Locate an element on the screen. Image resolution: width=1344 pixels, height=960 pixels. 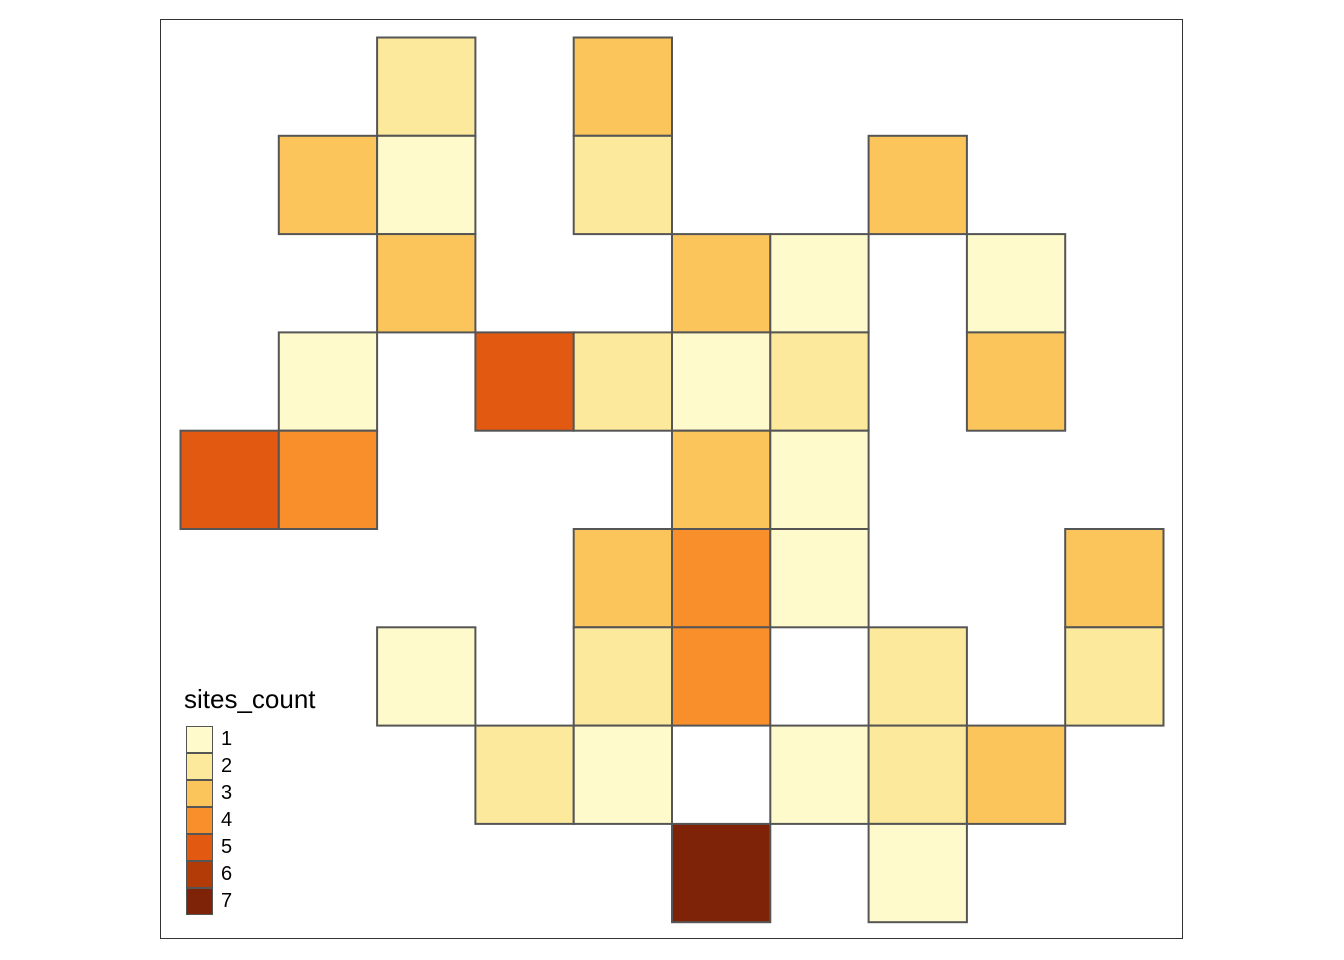
legend-label: 2 is located at coordinates (227, 766).